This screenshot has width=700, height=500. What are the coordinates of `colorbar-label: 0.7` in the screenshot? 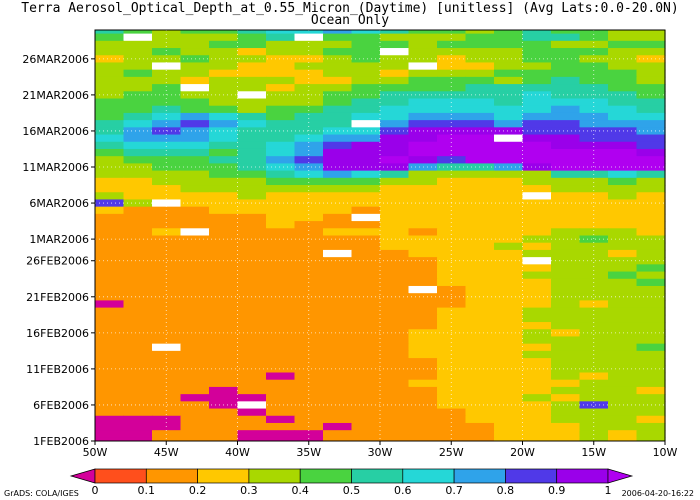 It's located at (454, 490).